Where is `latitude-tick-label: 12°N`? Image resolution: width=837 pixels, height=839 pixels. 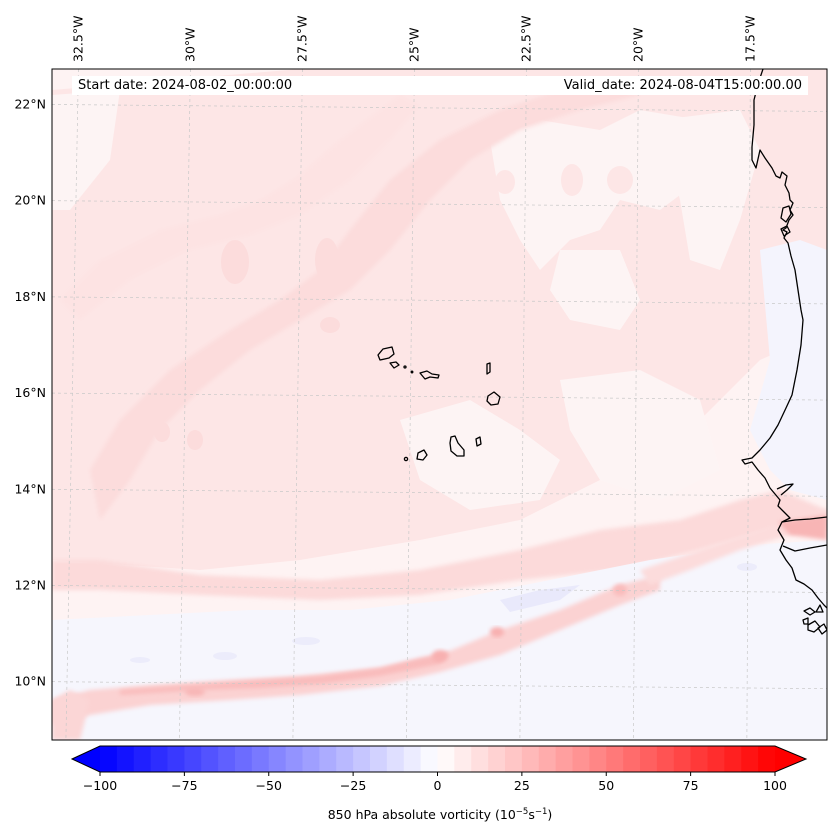 latitude-tick-label: 12°N is located at coordinates (30, 584).